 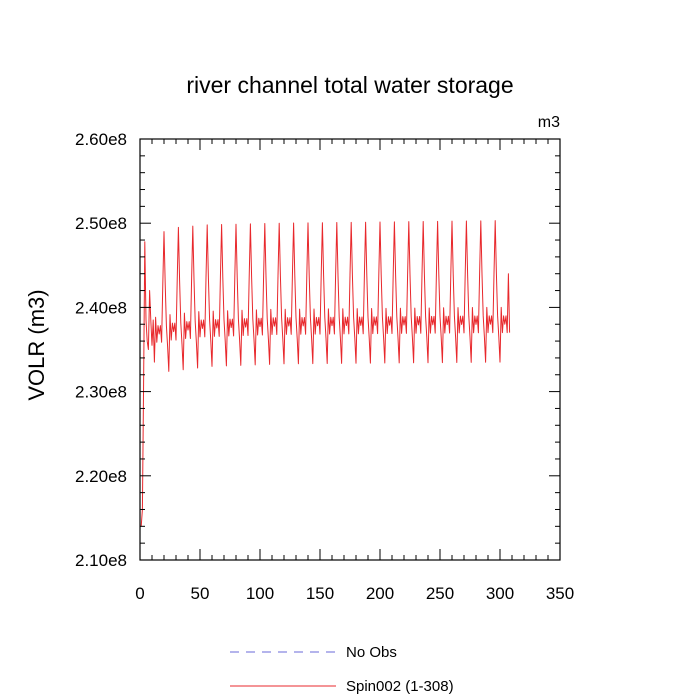 I want to click on y-tick-label: 2.10e8, so click(x=101, y=560).